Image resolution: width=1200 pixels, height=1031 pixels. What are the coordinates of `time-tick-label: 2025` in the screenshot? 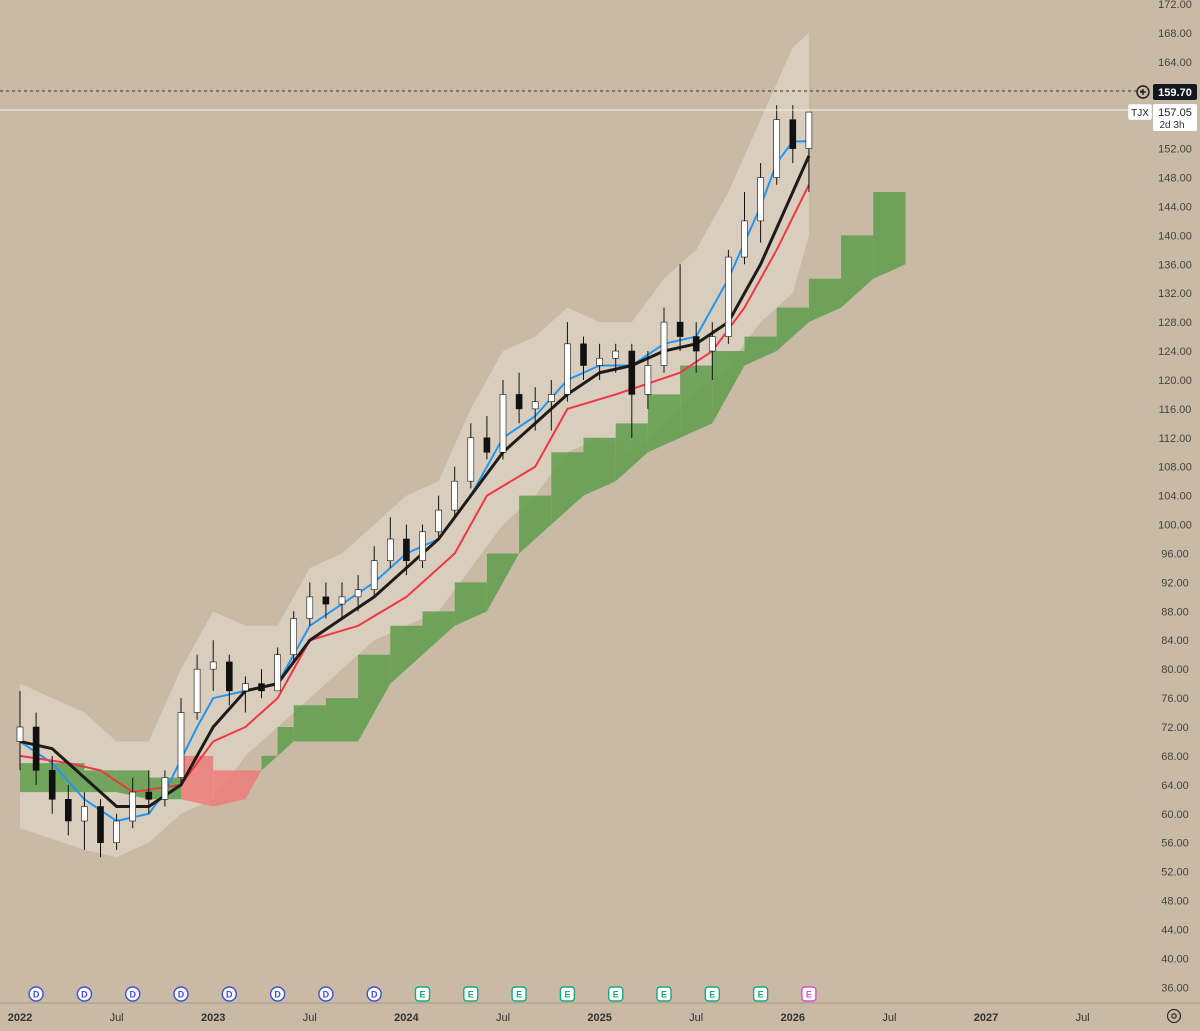 It's located at (599, 1018).